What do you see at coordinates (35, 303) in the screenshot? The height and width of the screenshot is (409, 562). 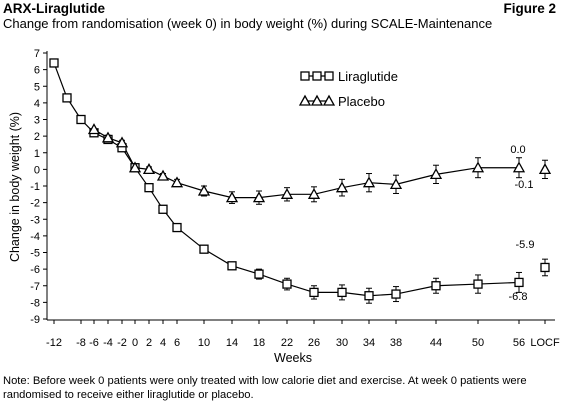 I see `y-tick-label: -8` at bounding box center [35, 303].